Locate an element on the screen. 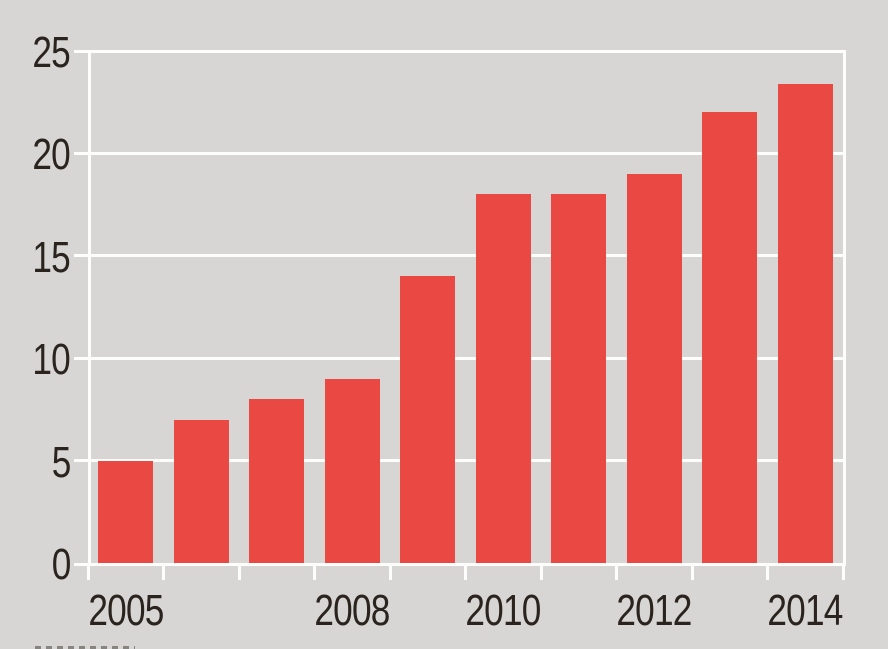 The height and width of the screenshot is (649, 888). x-tick-label-2010: 2010 is located at coordinates (503, 611).